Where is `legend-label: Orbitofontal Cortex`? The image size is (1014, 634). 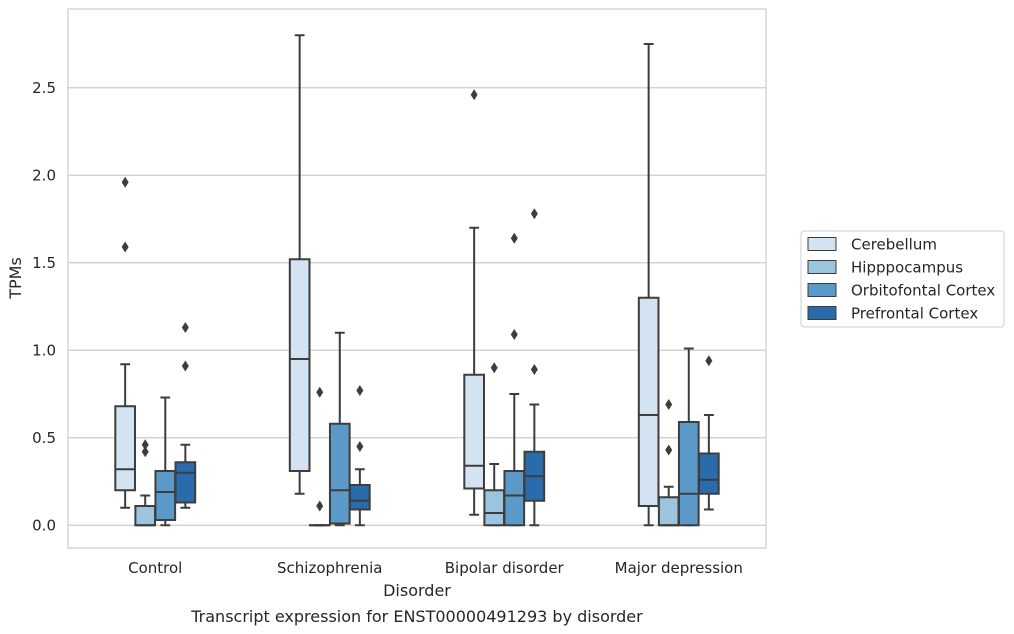
legend-label: Orbitofontal Cortex is located at coordinates (923, 291).